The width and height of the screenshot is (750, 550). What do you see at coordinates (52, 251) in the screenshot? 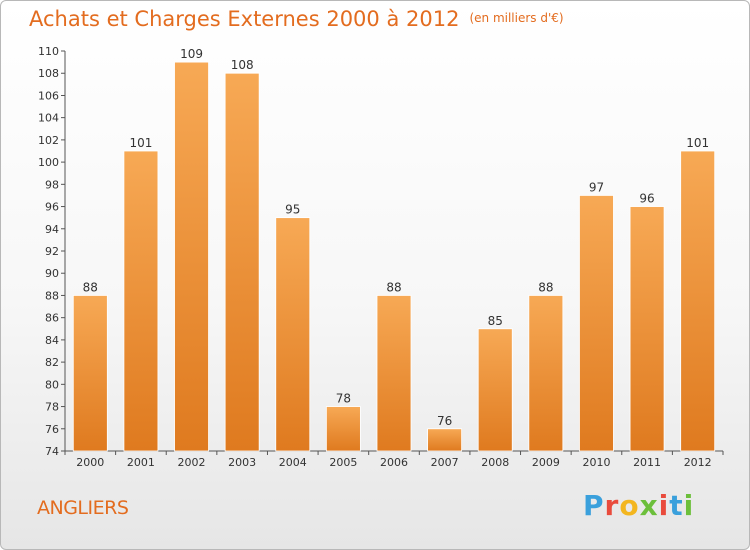
I see `y-tick-label: 92` at bounding box center [52, 251].